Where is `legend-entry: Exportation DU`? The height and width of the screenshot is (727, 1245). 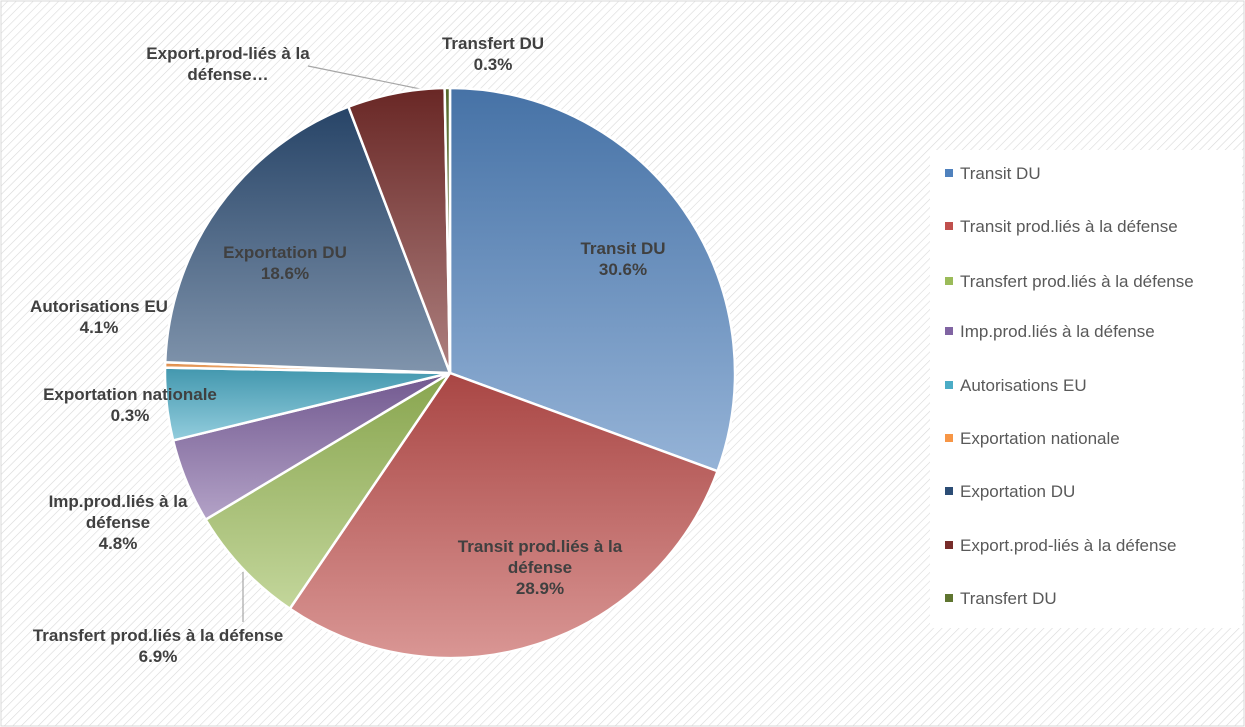
legend-entry: Exportation DU is located at coordinates (1018, 491).